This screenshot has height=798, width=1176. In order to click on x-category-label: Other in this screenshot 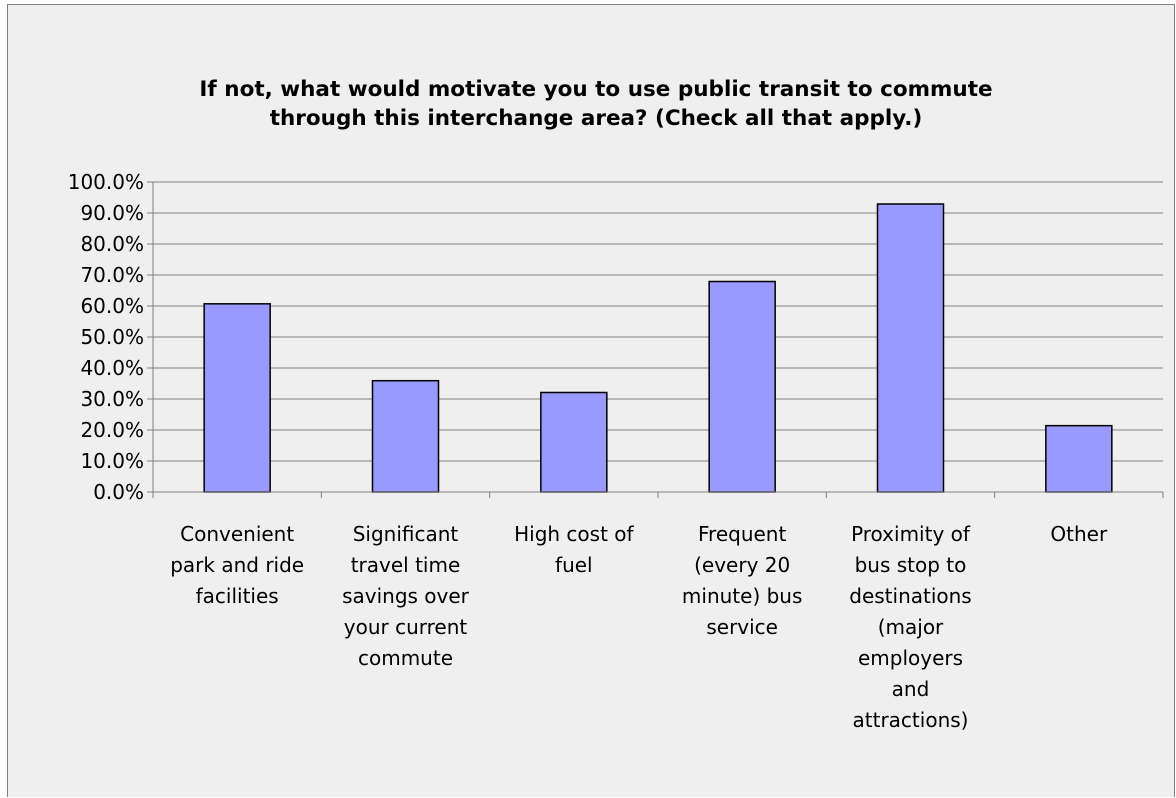, I will do `click(1079, 534)`.